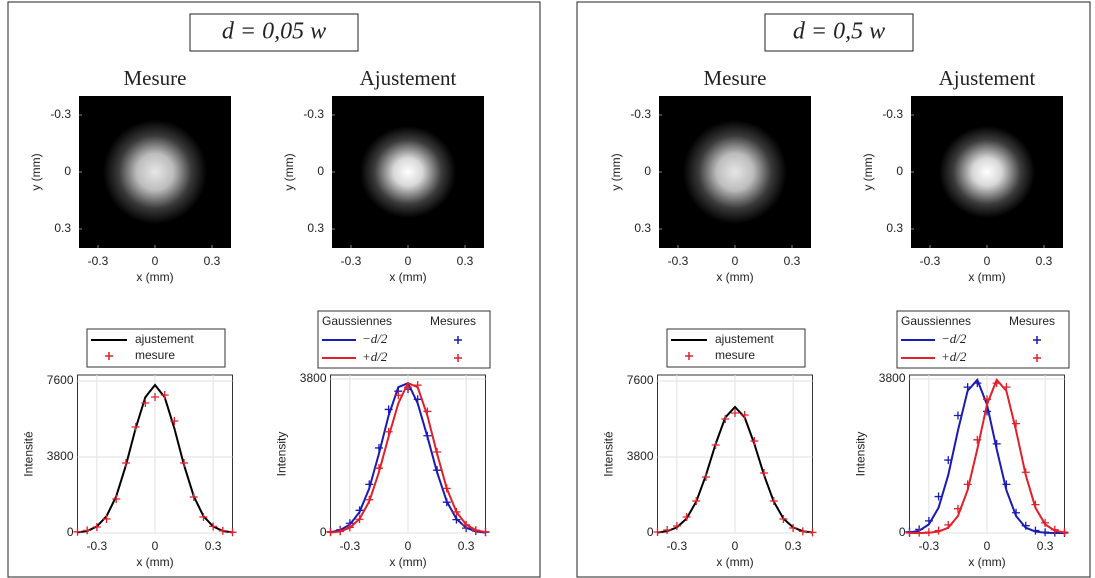  What do you see at coordinates (1032, 321) in the screenshot?
I see `legend-title: Mesures` at bounding box center [1032, 321].